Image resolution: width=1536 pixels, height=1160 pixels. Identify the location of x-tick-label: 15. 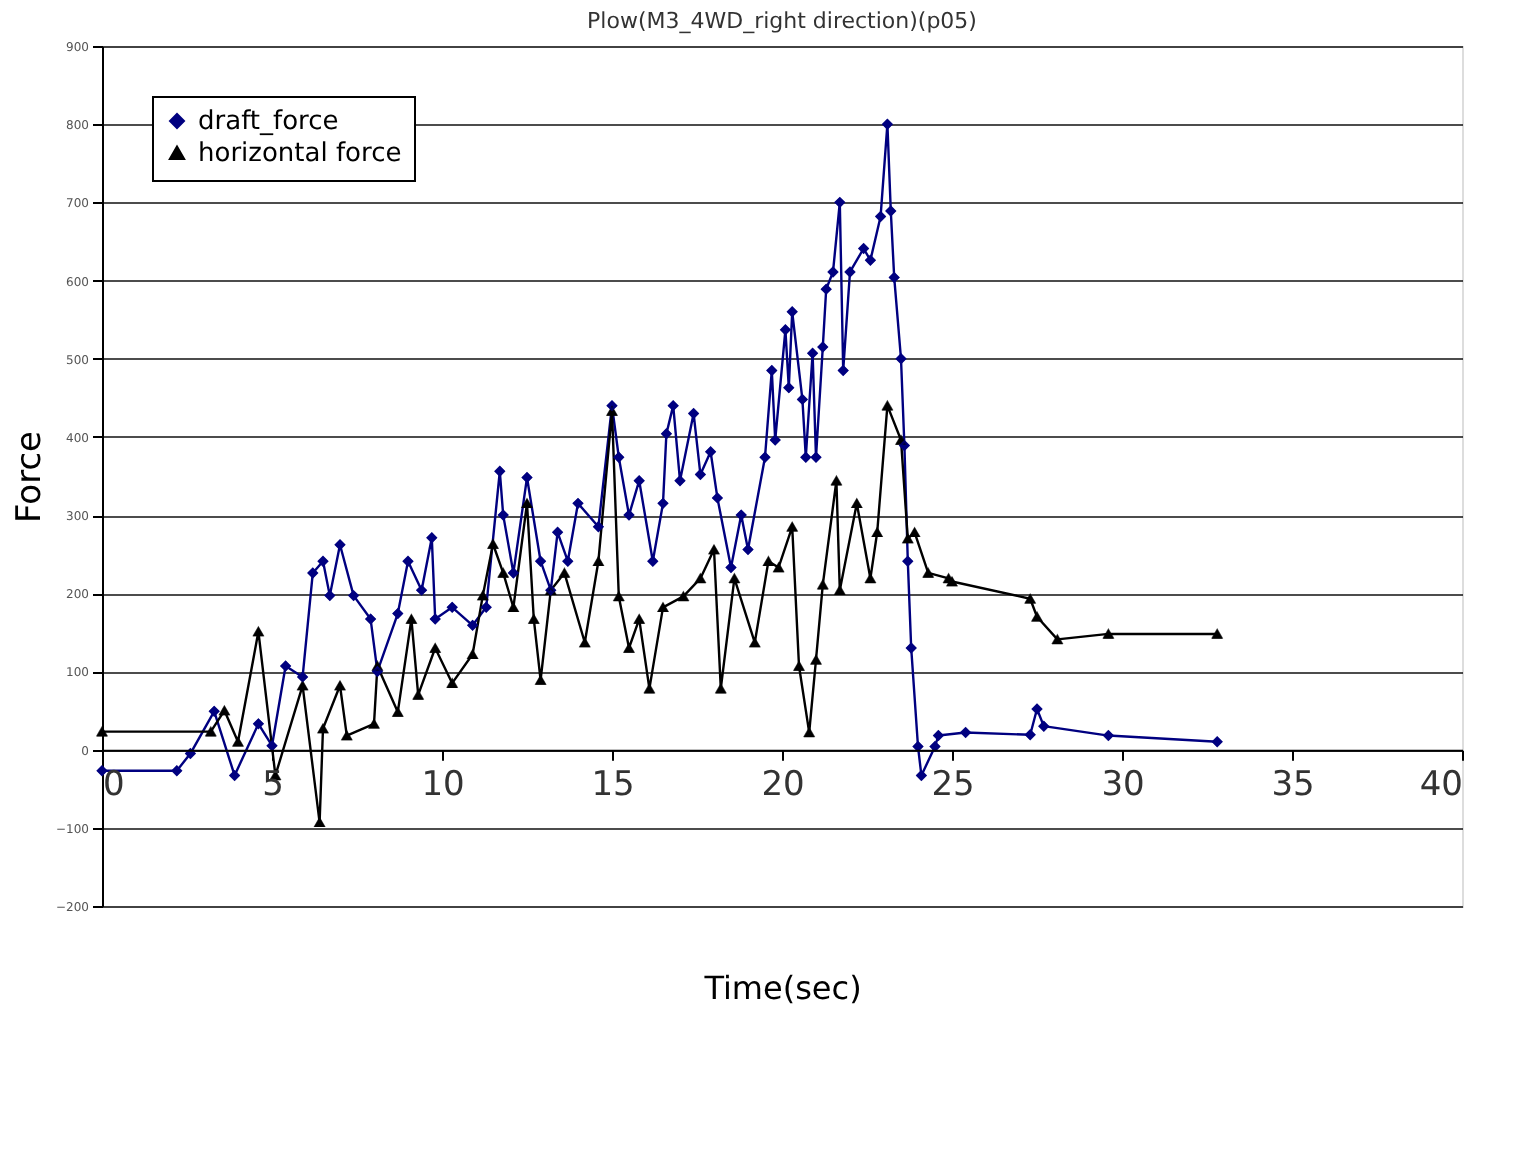
(613, 784).